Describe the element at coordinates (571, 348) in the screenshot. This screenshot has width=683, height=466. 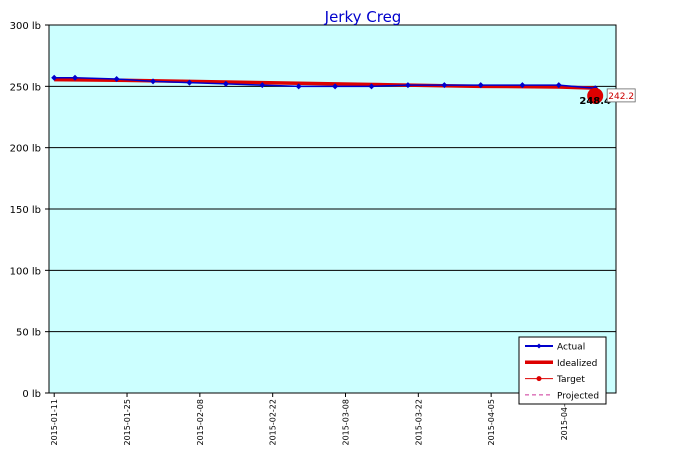
I see `legend-label-actual: Actual` at that location.